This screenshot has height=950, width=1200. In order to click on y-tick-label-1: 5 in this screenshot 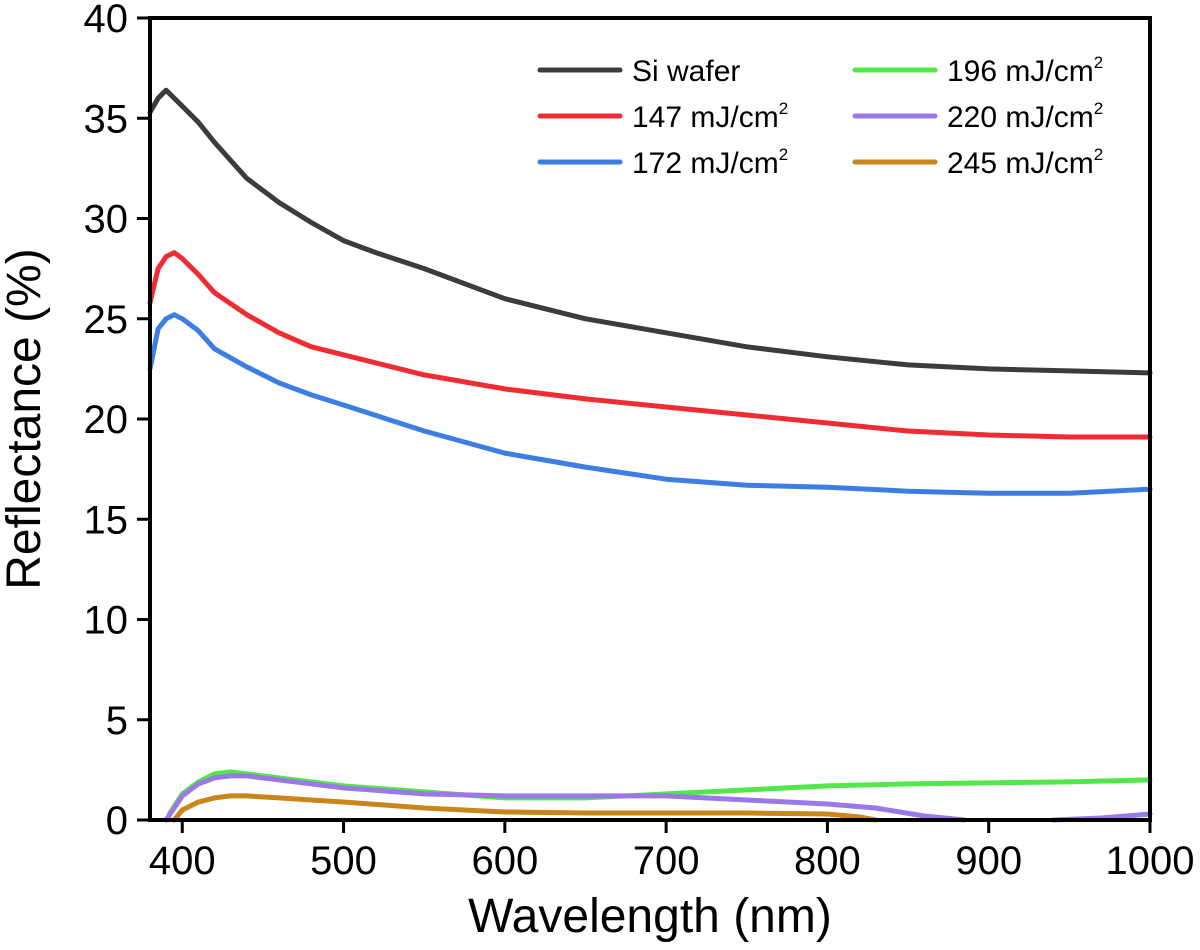, I will do `click(117, 721)`.